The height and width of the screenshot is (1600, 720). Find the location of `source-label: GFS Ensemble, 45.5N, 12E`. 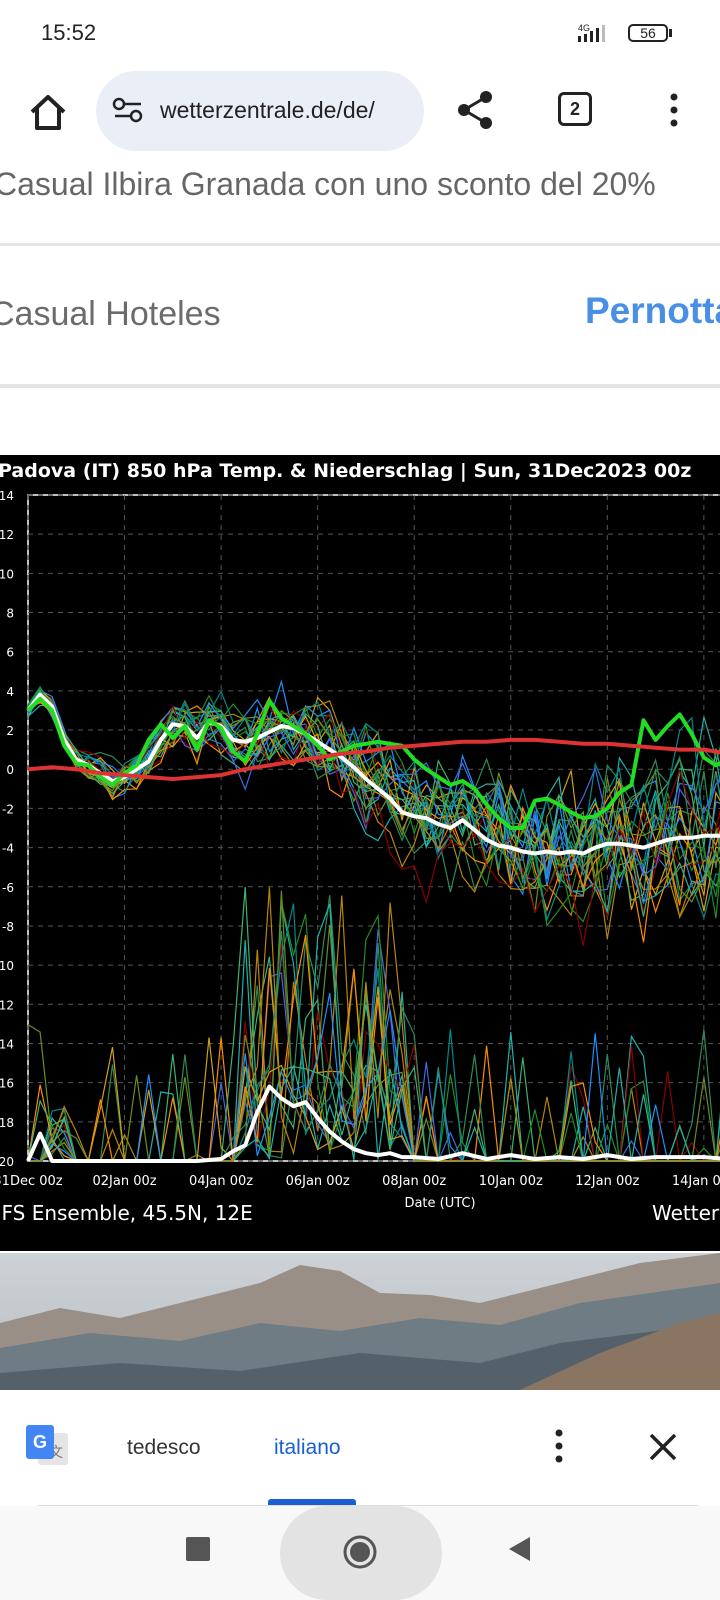

source-label: GFS Ensemble, 45.5N, 12E is located at coordinates (126, 1213).